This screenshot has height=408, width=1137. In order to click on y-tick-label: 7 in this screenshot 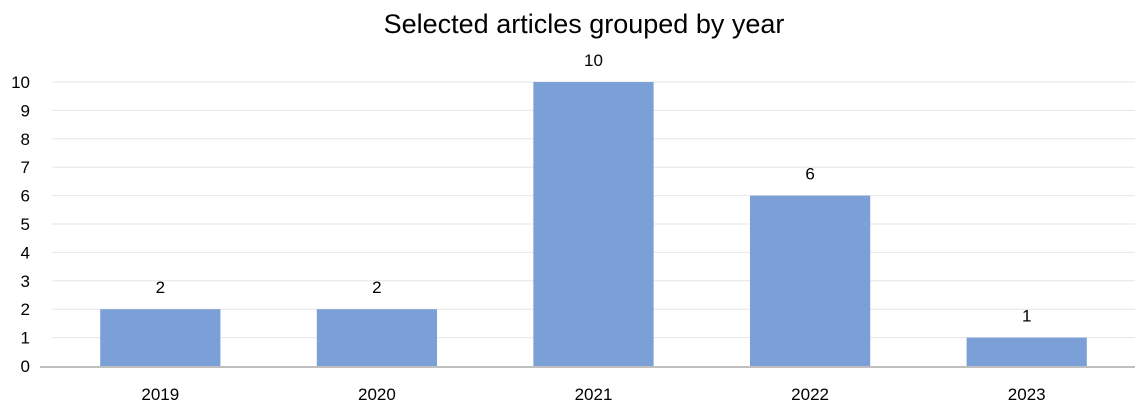, I will do `click(25, 167)`.